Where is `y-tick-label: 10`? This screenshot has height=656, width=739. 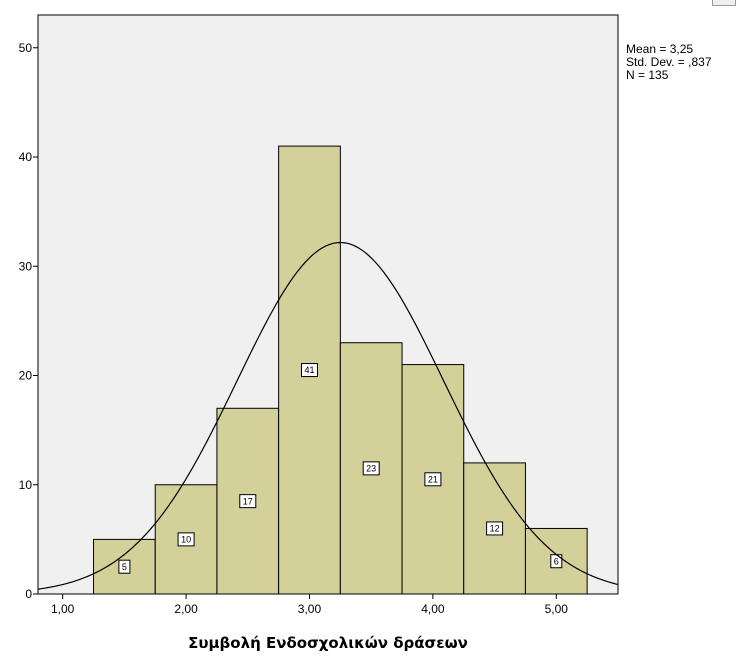 y-tick-label: 10 is located at coordinates (26, 485).